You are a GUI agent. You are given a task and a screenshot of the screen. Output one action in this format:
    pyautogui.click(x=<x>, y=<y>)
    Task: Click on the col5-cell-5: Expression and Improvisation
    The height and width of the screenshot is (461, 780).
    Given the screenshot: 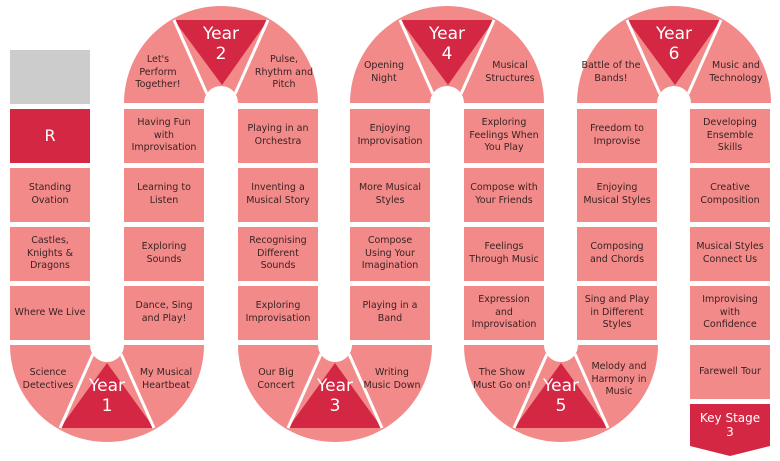 What is the action you would take?
    pyautogui.click(x=504, y=312)
    